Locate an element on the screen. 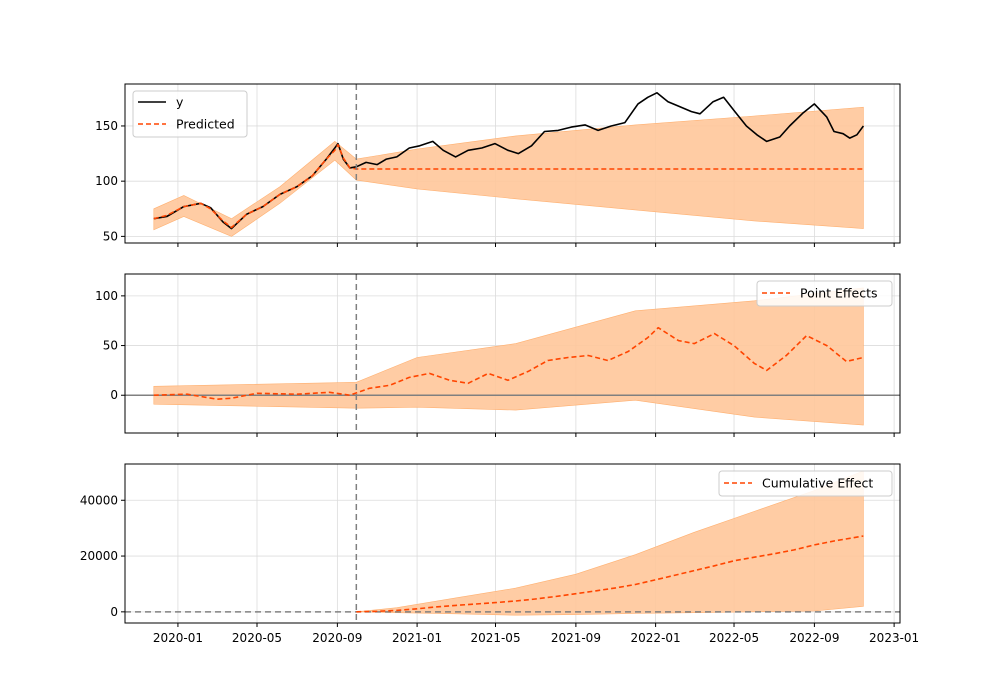 Image resolution: width=1000 pixels, height=700 pixels. y-tick-label: 150 is located at coordinates (106, 126).